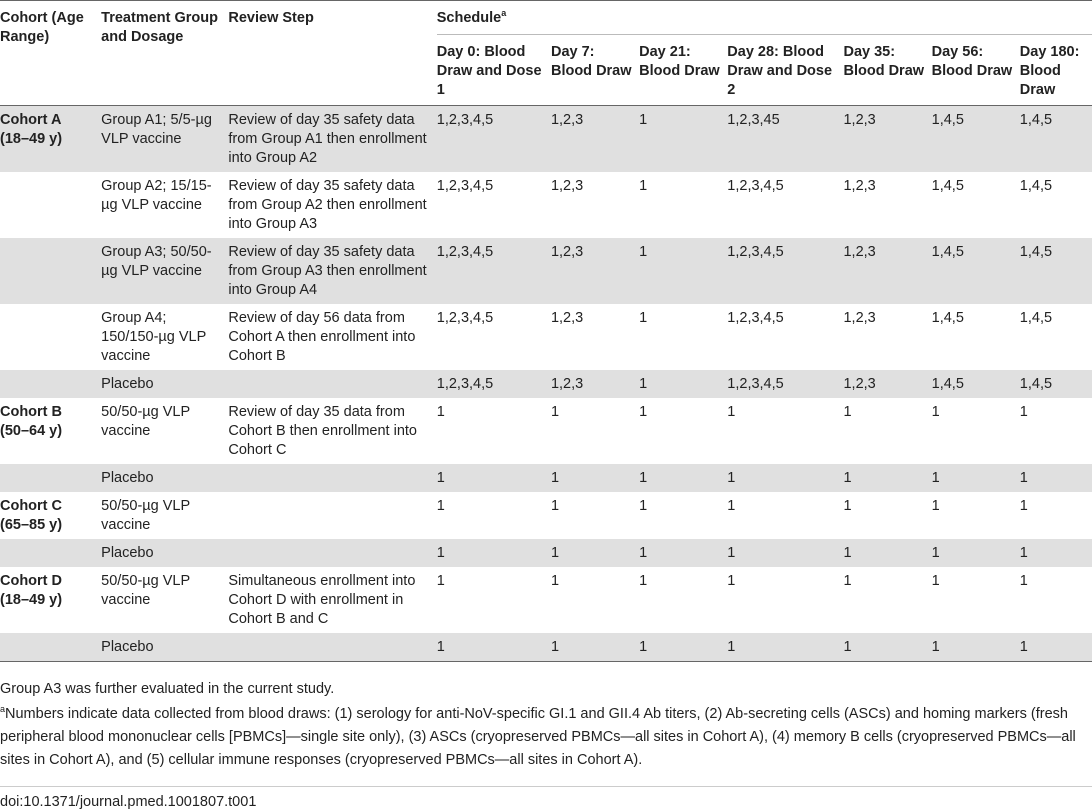 This screenshot has width=1092, height=812. I want to click on header-schedule: Schedulea, so click(764, 17).